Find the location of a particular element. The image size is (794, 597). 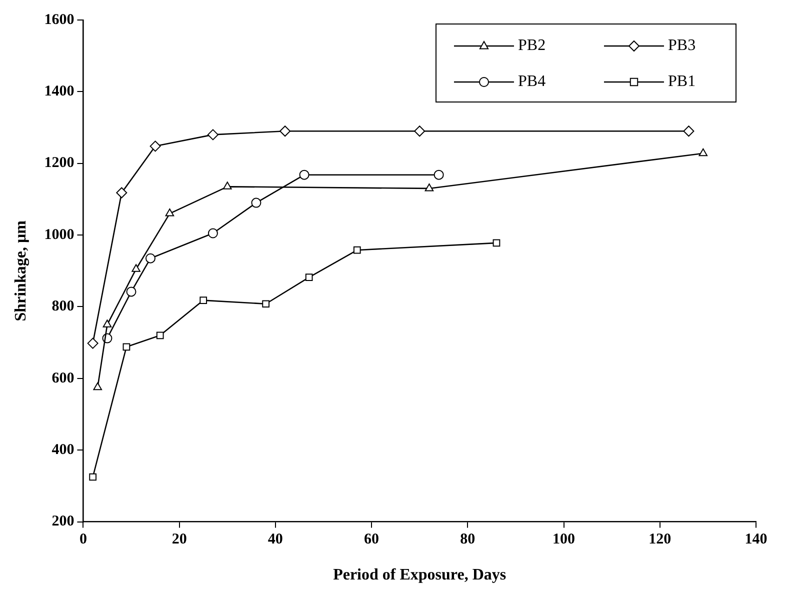

y-tick-label: 1600 is located at coordinates (59, 20).